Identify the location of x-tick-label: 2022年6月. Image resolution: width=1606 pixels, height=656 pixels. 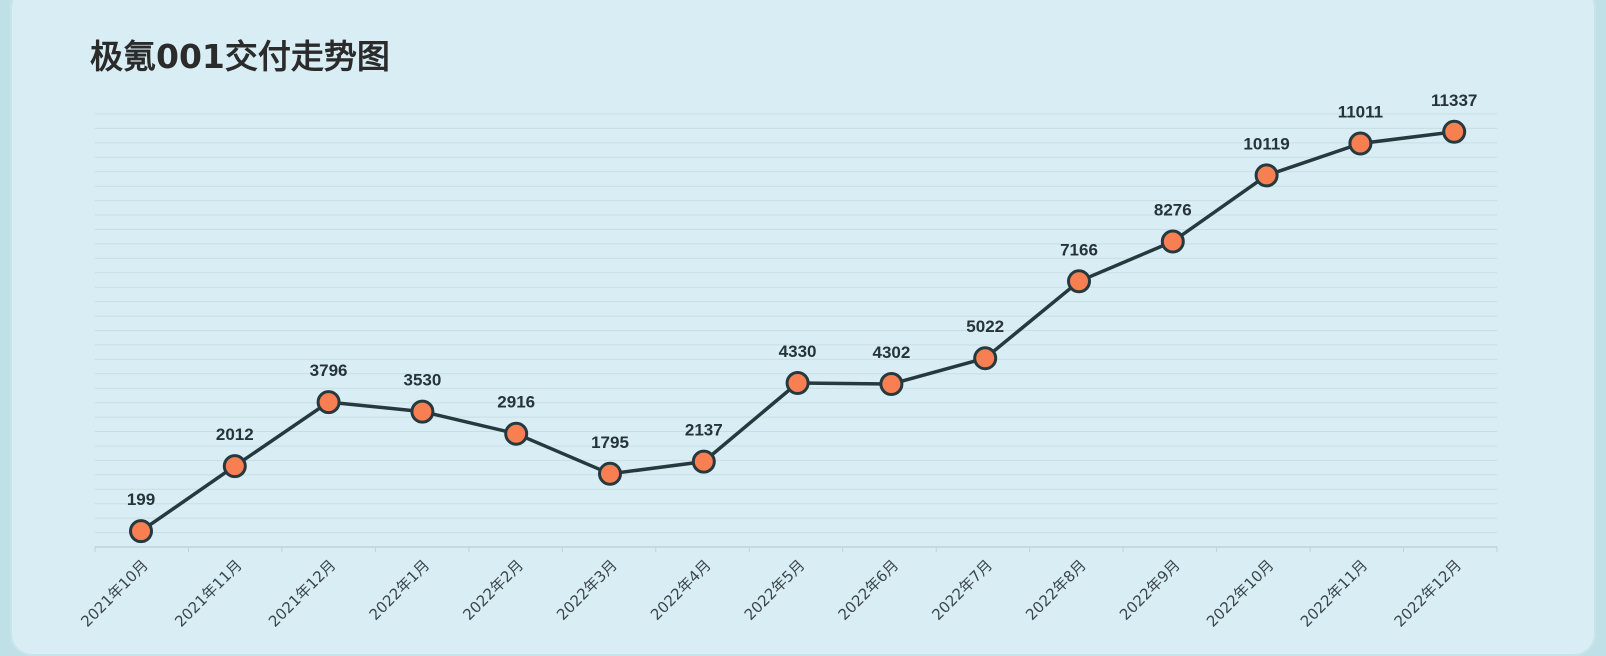
(869, 590).